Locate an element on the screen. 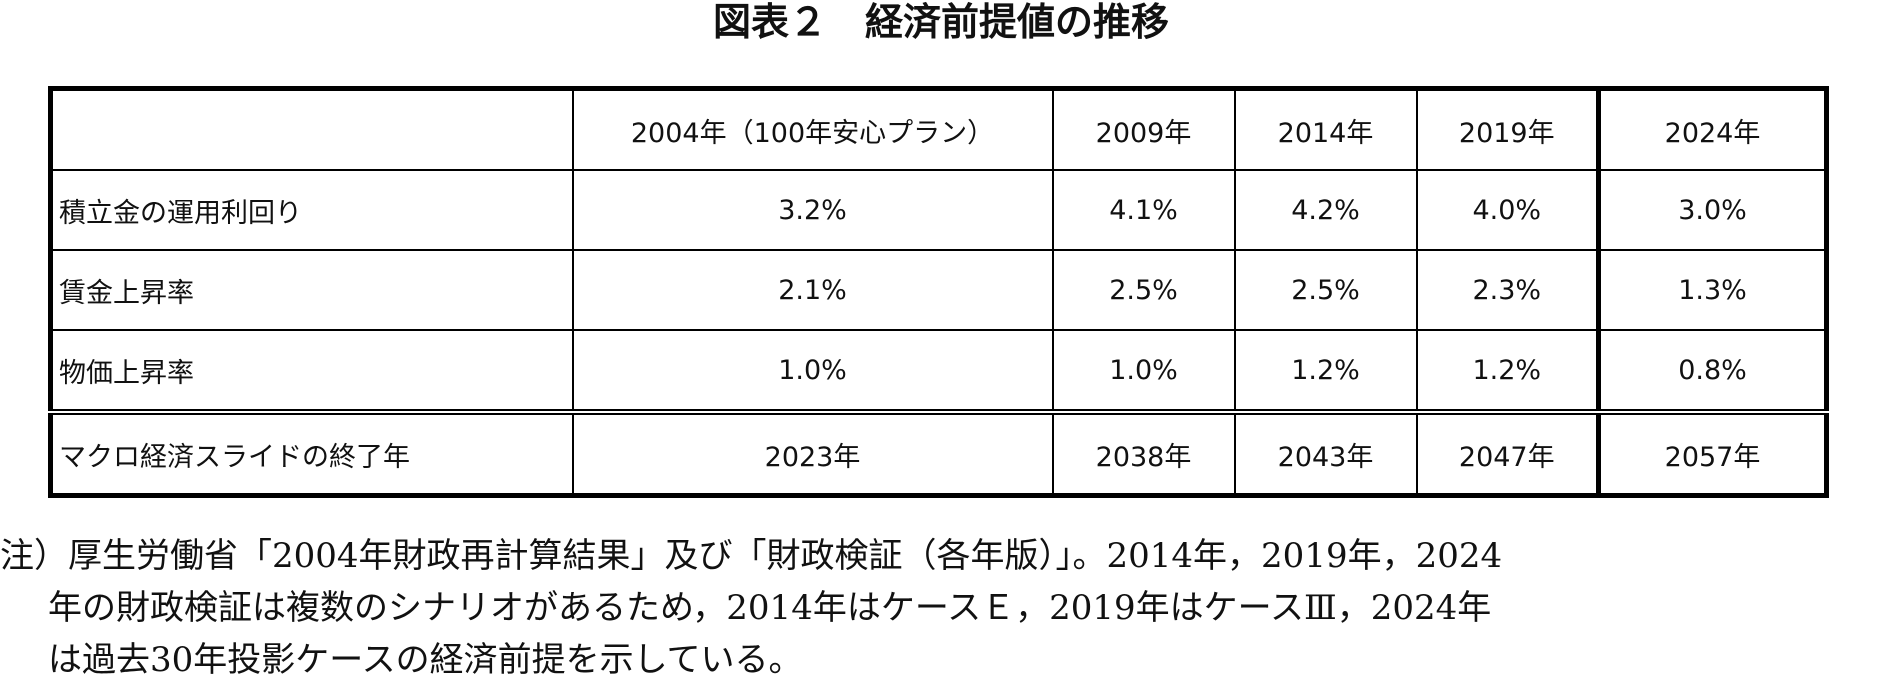 This screenshot has width=1882, height=686. cell: 0.8% is located at coordinates (1712, 371).